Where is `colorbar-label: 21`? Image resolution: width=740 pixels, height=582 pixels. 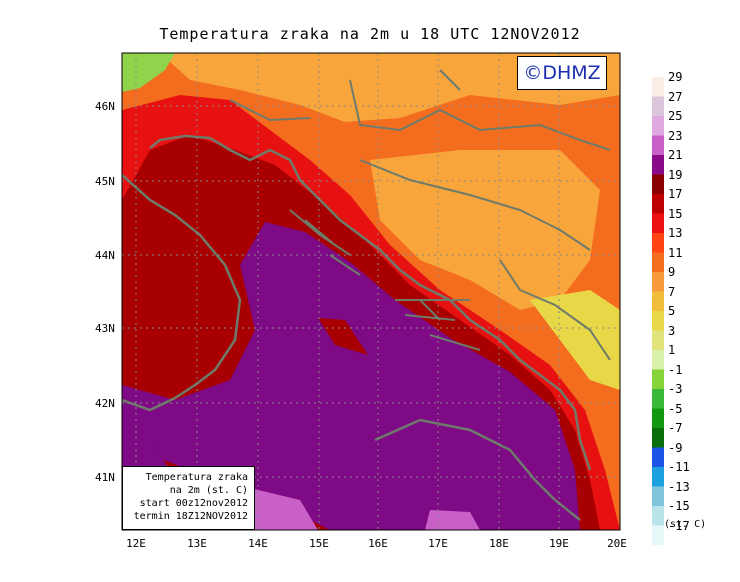 colorbar-label: 21 is located at coordinates (675, 155).